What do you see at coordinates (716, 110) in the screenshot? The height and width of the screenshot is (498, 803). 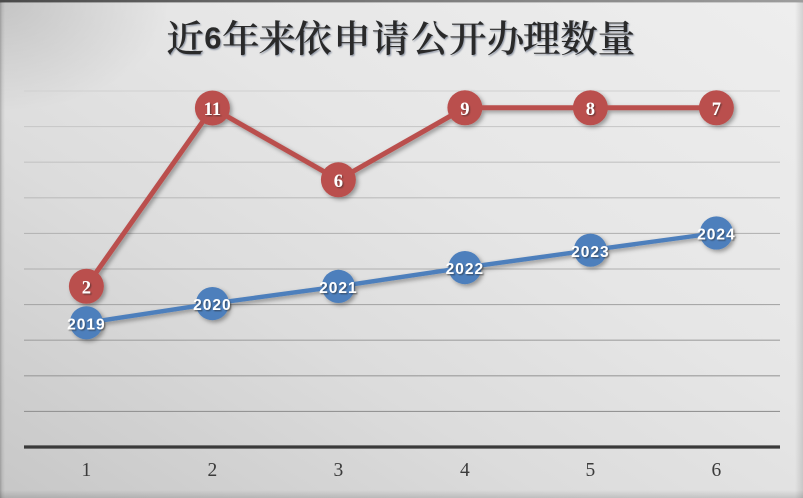 I see `svg-text: 7` at bounding box center [716, 110].